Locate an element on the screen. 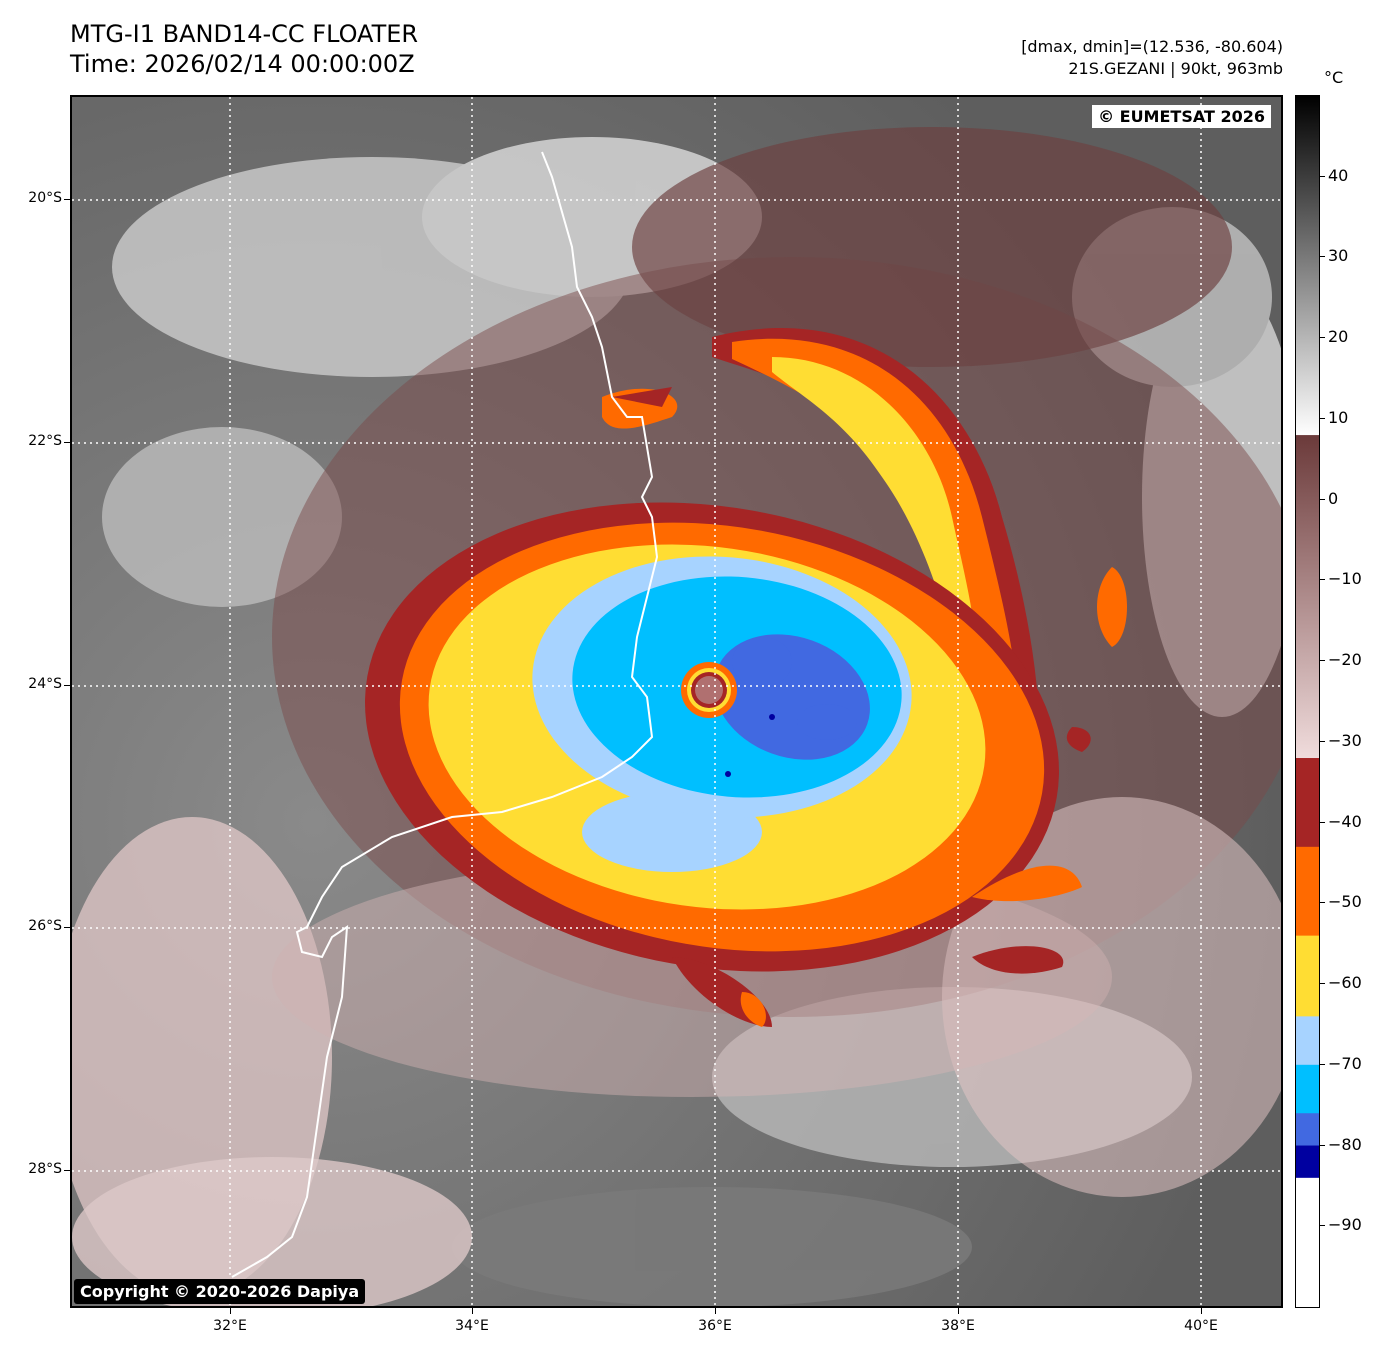 This screenshot has width=1388, height=1359. cyclone-outer-band is located at coordinates (821, 607).